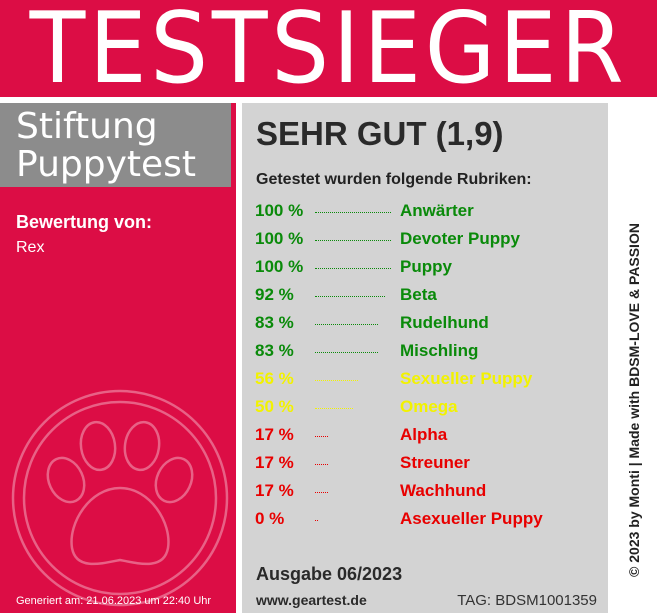  What do you see at coordinates (380, 133) in the screenshot?
I see `grade-heading: SEHR GUT (1,9)` at bounding box center [380, 133].